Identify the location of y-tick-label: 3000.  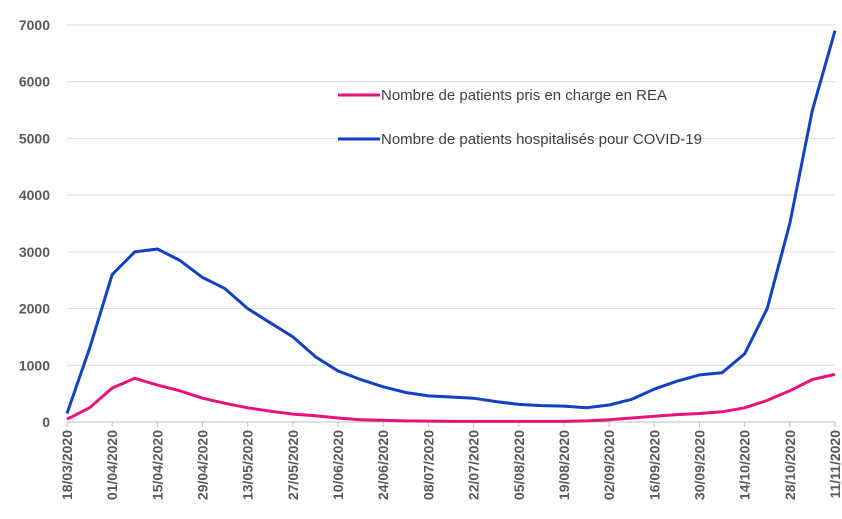
(34, 252).